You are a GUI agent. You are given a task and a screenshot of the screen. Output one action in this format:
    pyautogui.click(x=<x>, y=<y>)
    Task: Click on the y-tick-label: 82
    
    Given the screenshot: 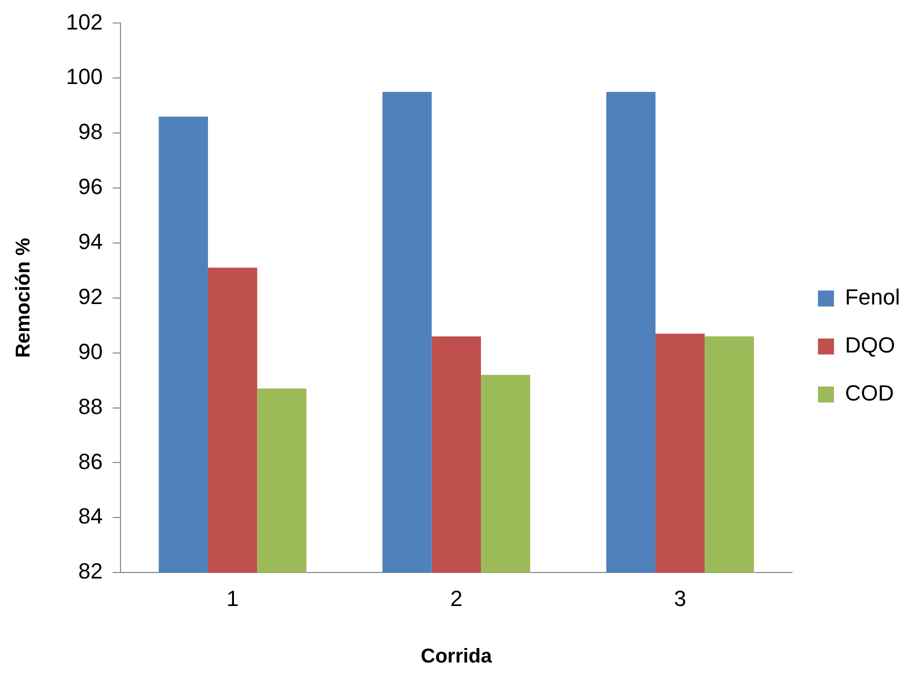 What is the action you would take?
    pyautogui.click(x=90, y=571)
    